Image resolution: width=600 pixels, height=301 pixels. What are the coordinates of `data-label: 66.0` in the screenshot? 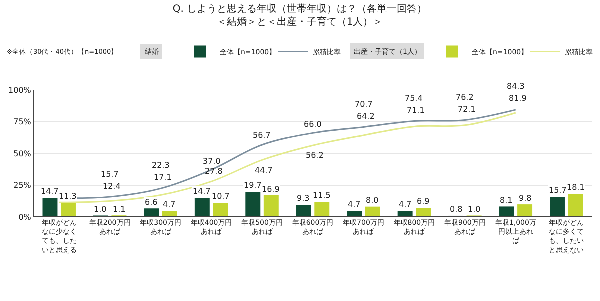 It's located at (313, 124).